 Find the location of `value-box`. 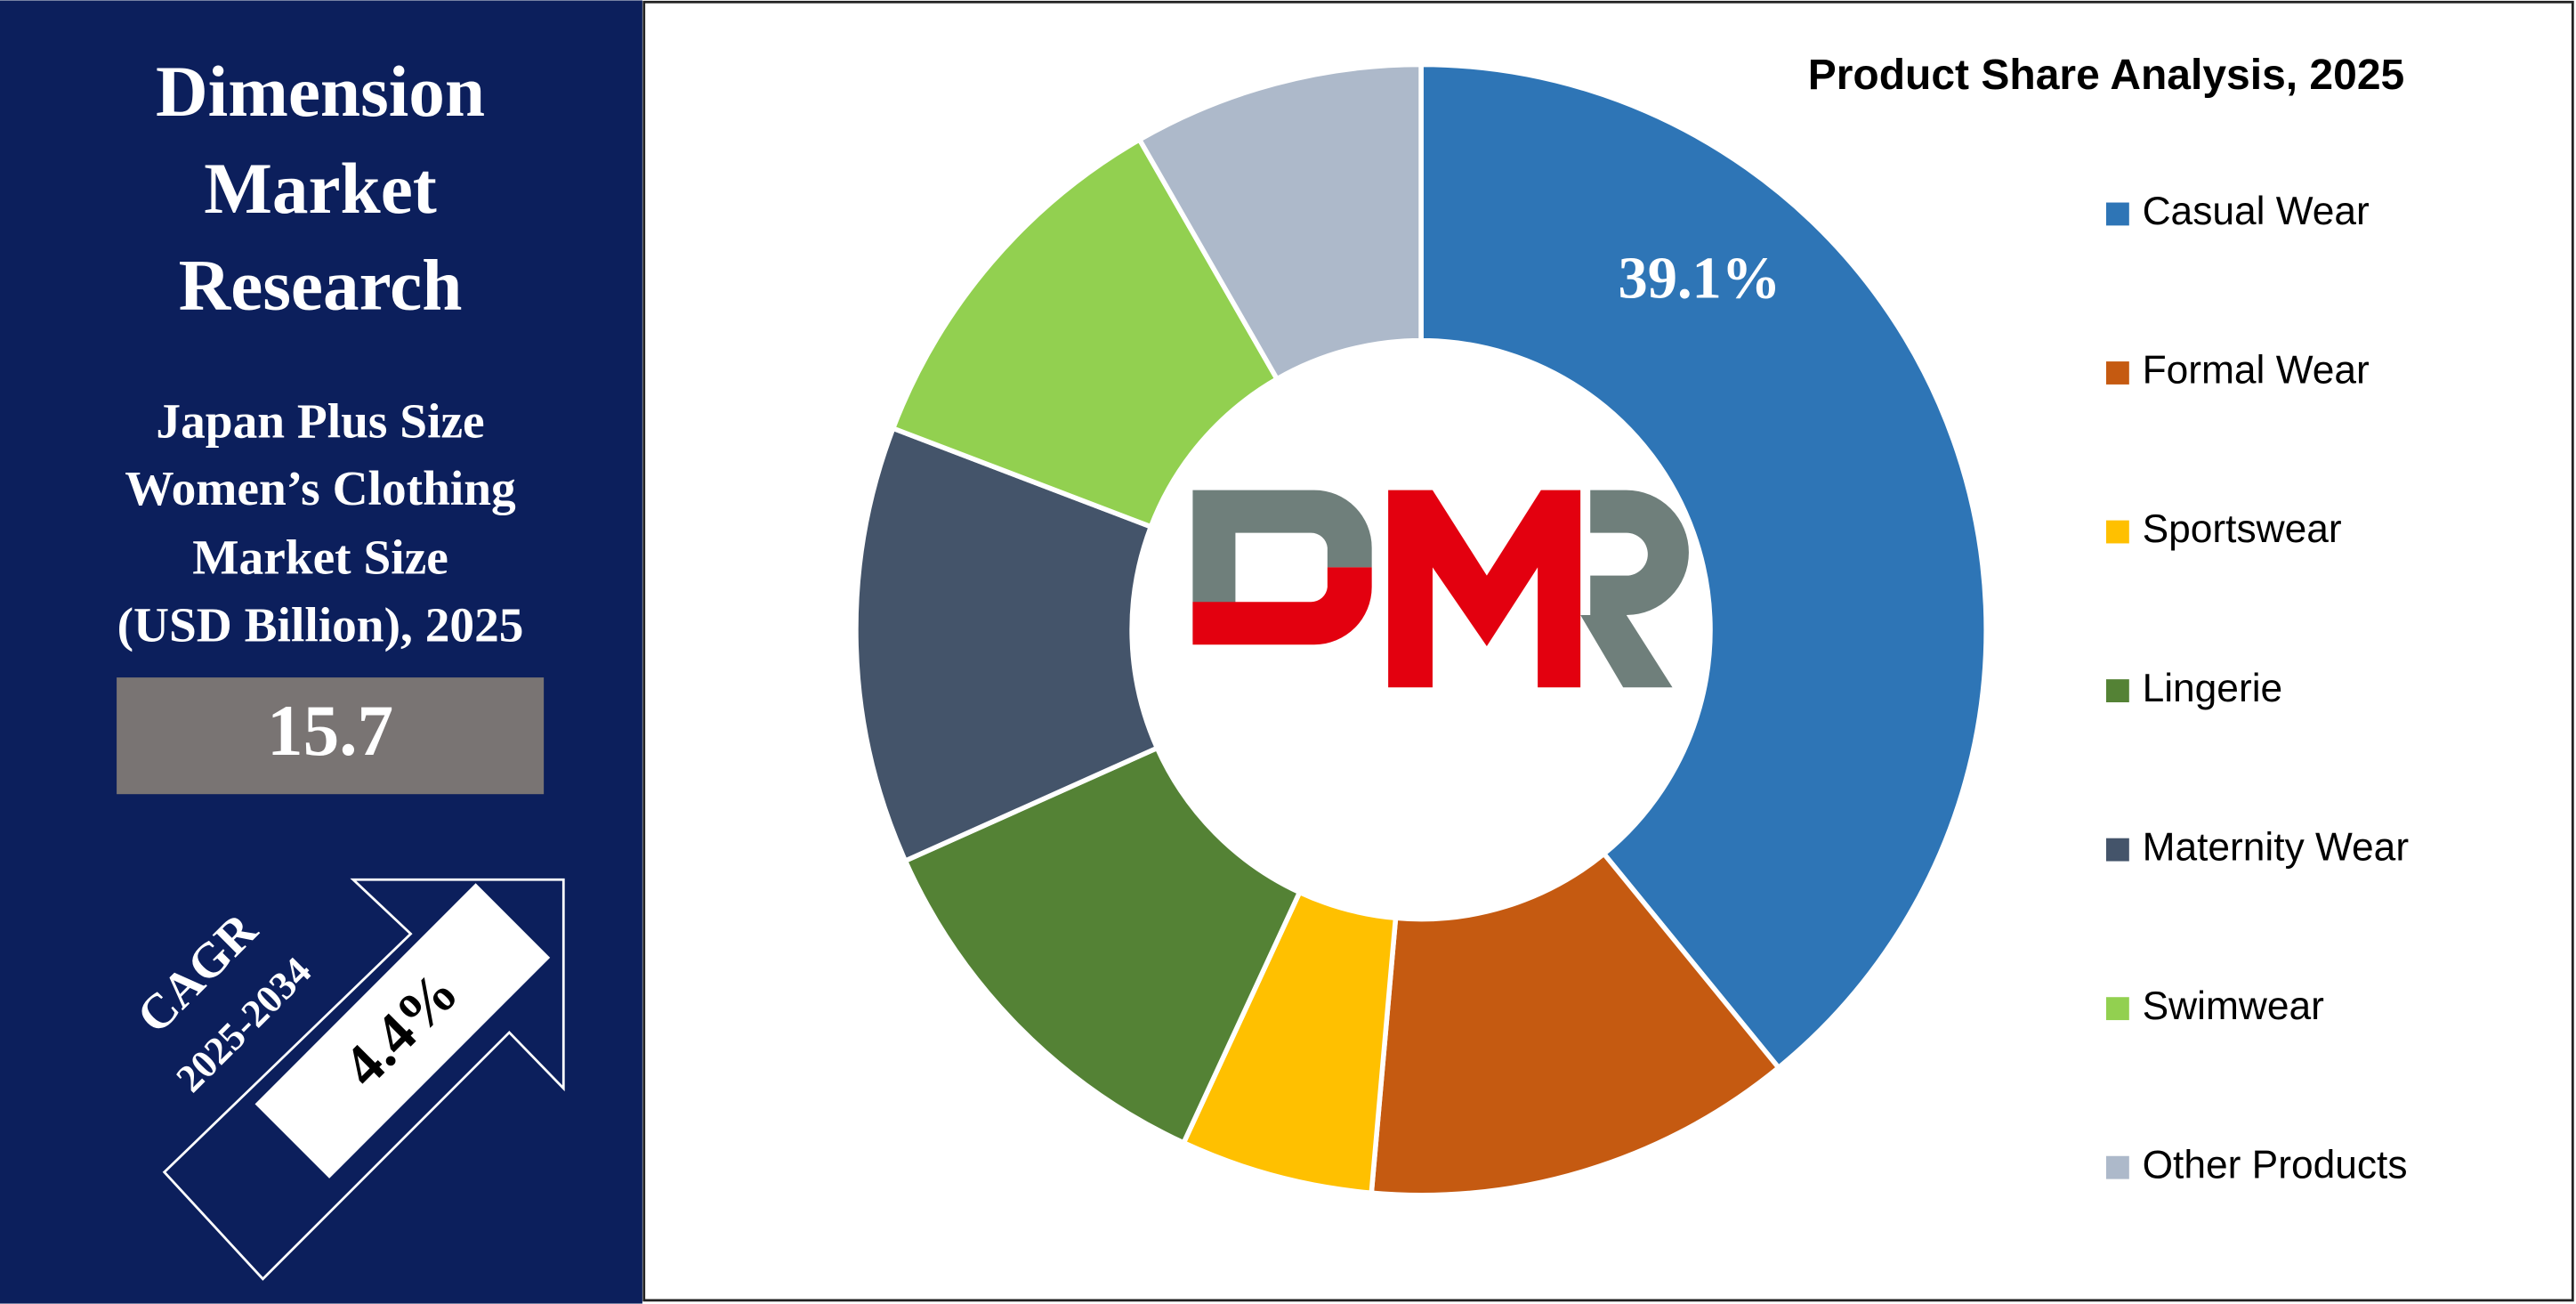

value-box is located at coordinates (331, 736).